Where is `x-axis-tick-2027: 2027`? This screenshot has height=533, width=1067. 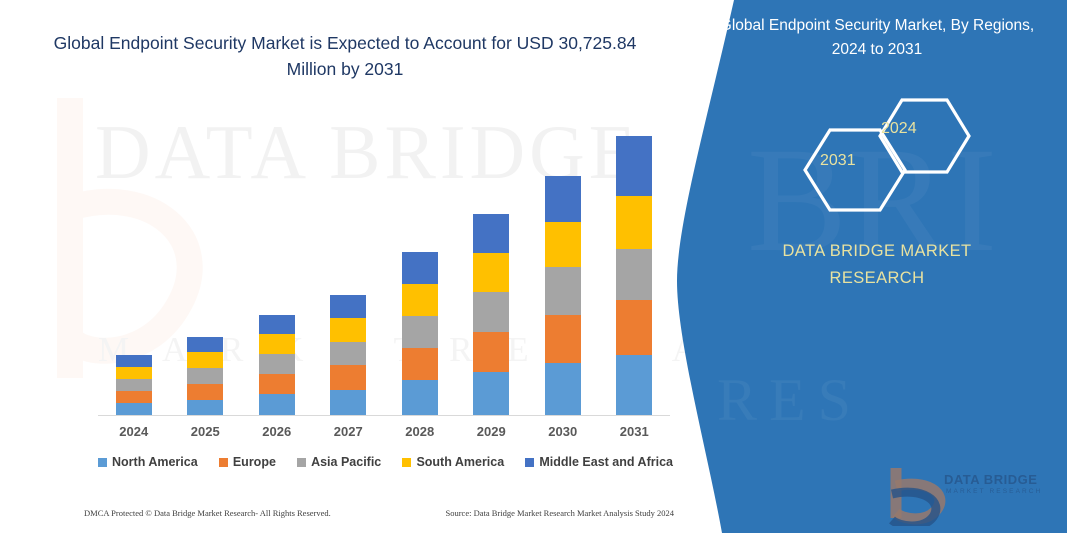 x-axis-tick-2027: 2027 is located at coordinates (348, 431).